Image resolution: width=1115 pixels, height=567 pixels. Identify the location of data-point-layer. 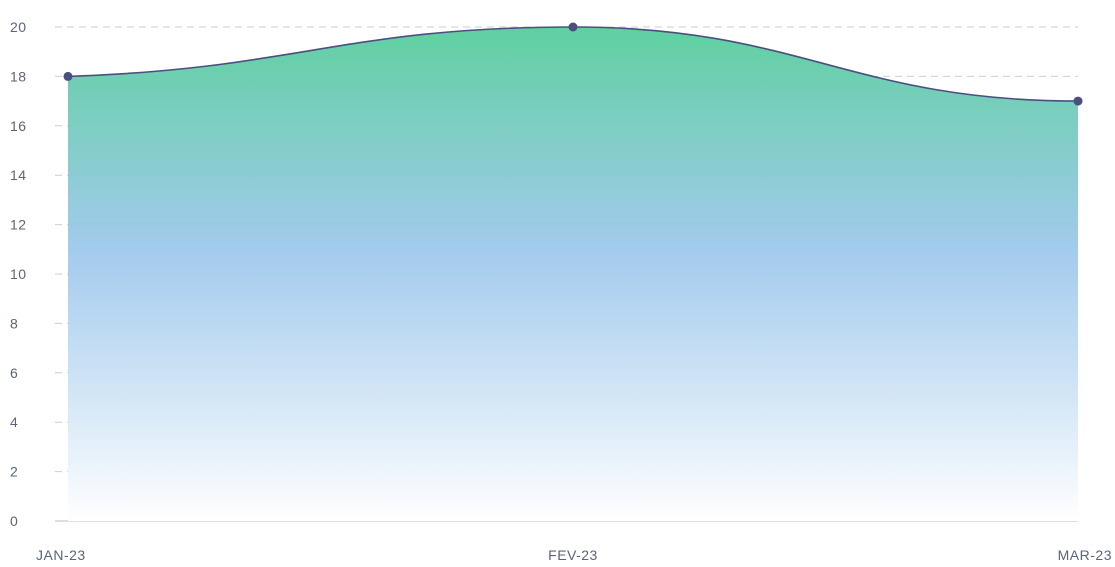
(573, 64).